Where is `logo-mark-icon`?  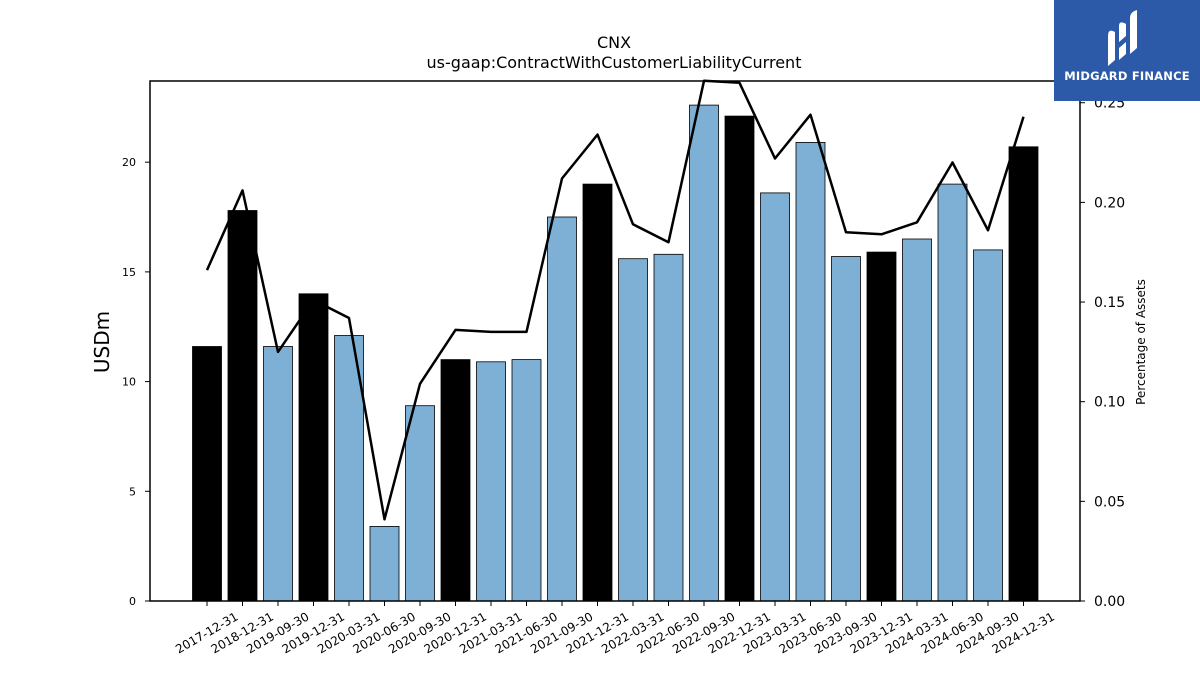 logo-mark-icon is located at coordinates (1122, 38).